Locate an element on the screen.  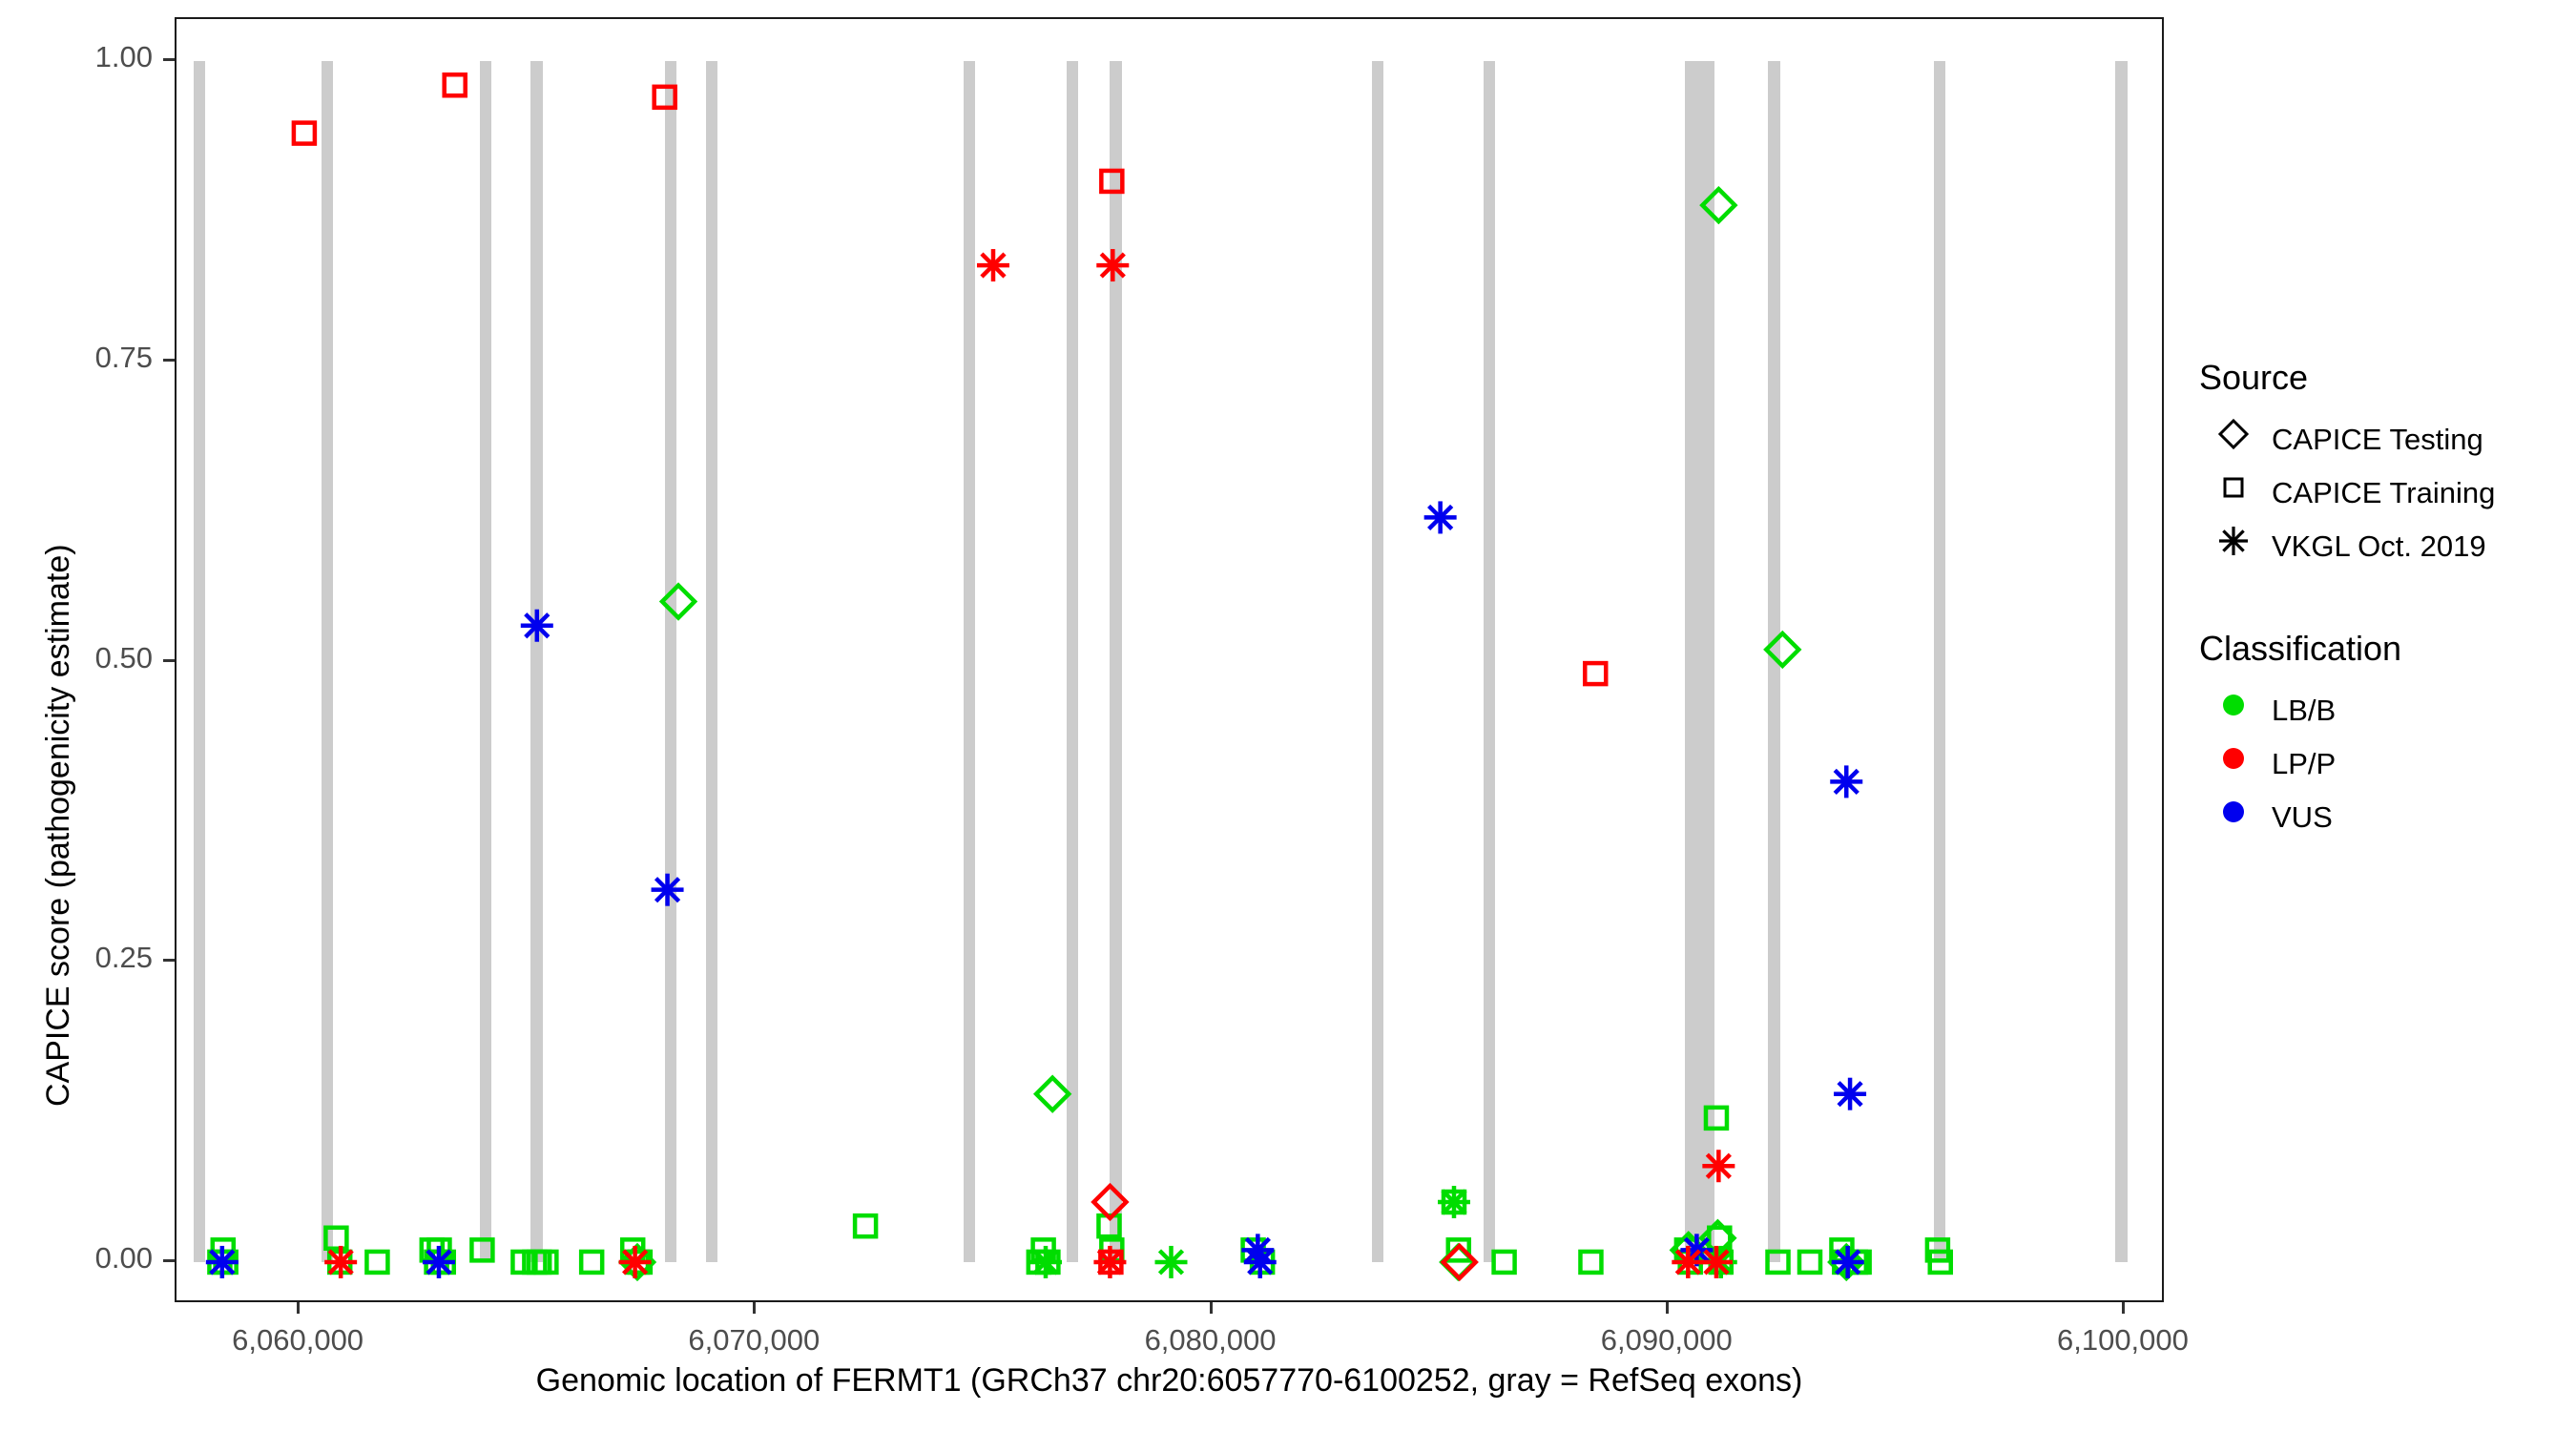
y-tick-label: 0.75 is located at coordinates (123, 357).